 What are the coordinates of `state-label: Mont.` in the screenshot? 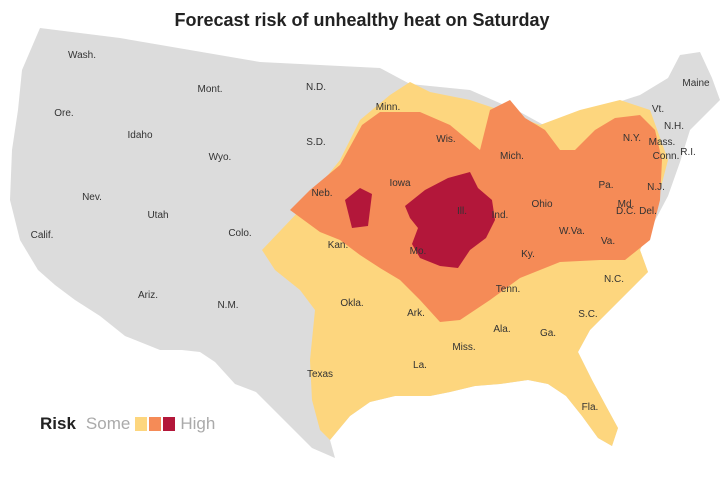 It's located at (209, 89).